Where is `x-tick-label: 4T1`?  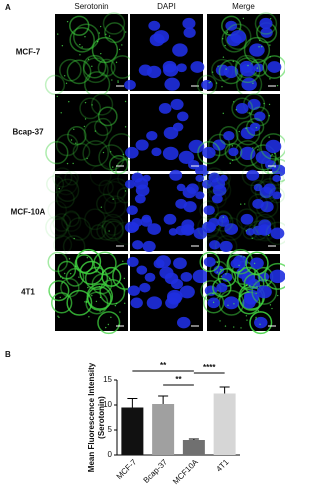
x-tick-label: 4T1 is located at coordinates (222, 465).